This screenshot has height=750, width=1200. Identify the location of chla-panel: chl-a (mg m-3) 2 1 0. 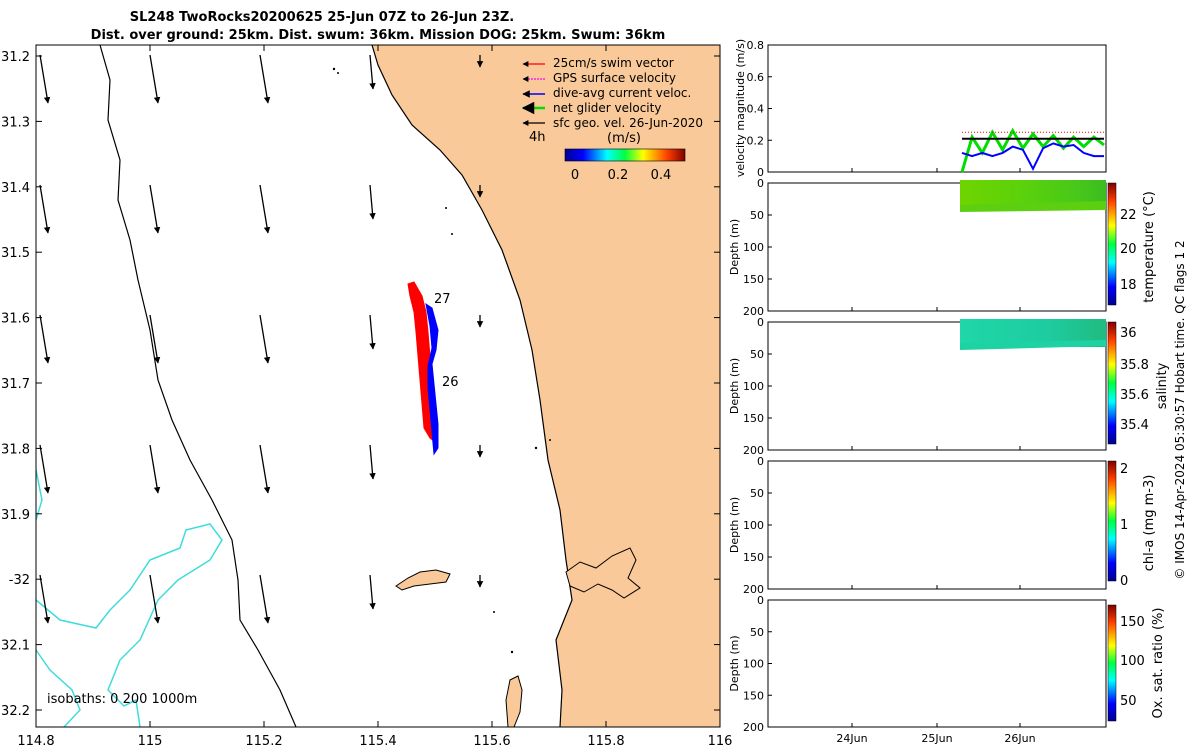
(962, 525).